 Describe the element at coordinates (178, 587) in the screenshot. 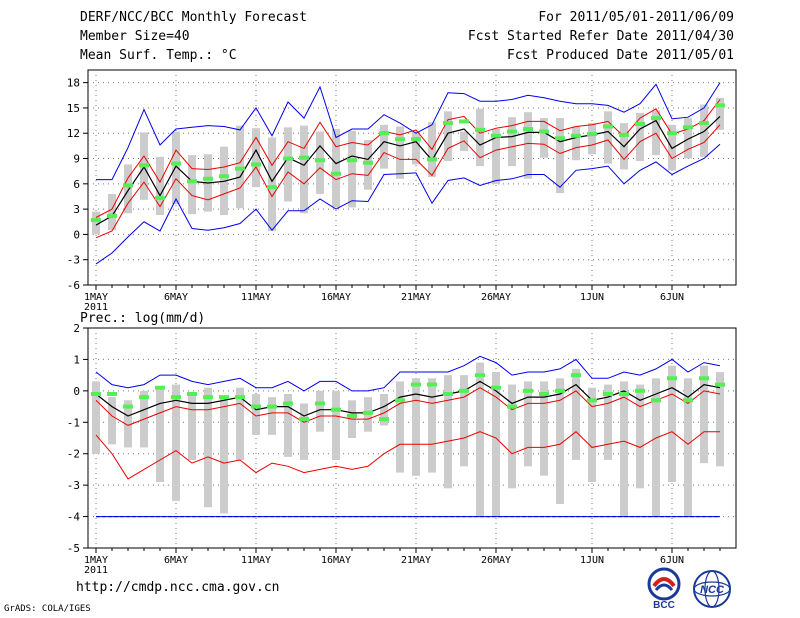

I see `source-url: http://cmdp.ncc.cma.gov.cn` at that location.